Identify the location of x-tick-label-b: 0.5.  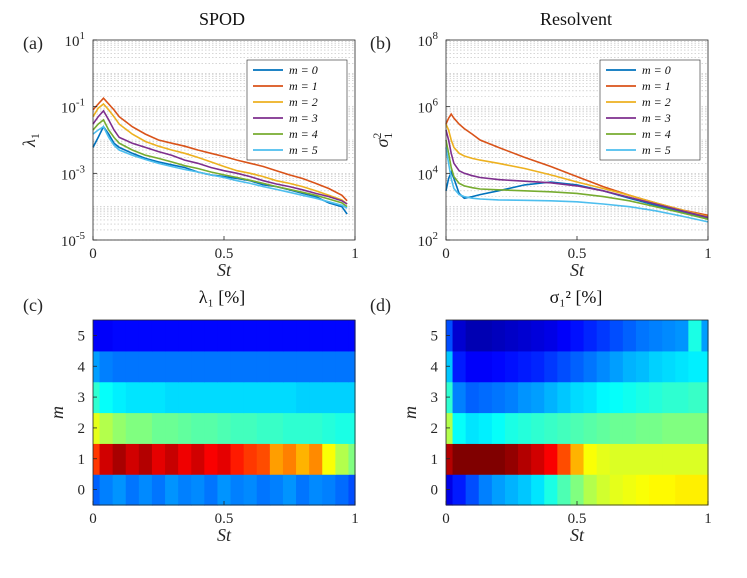
(577, 254).